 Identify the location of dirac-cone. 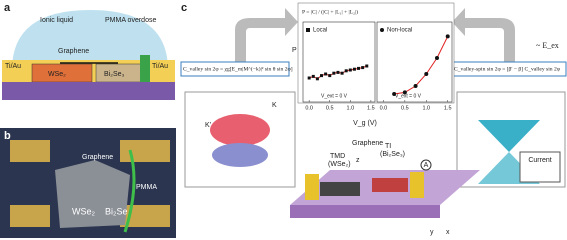
(509, 136).